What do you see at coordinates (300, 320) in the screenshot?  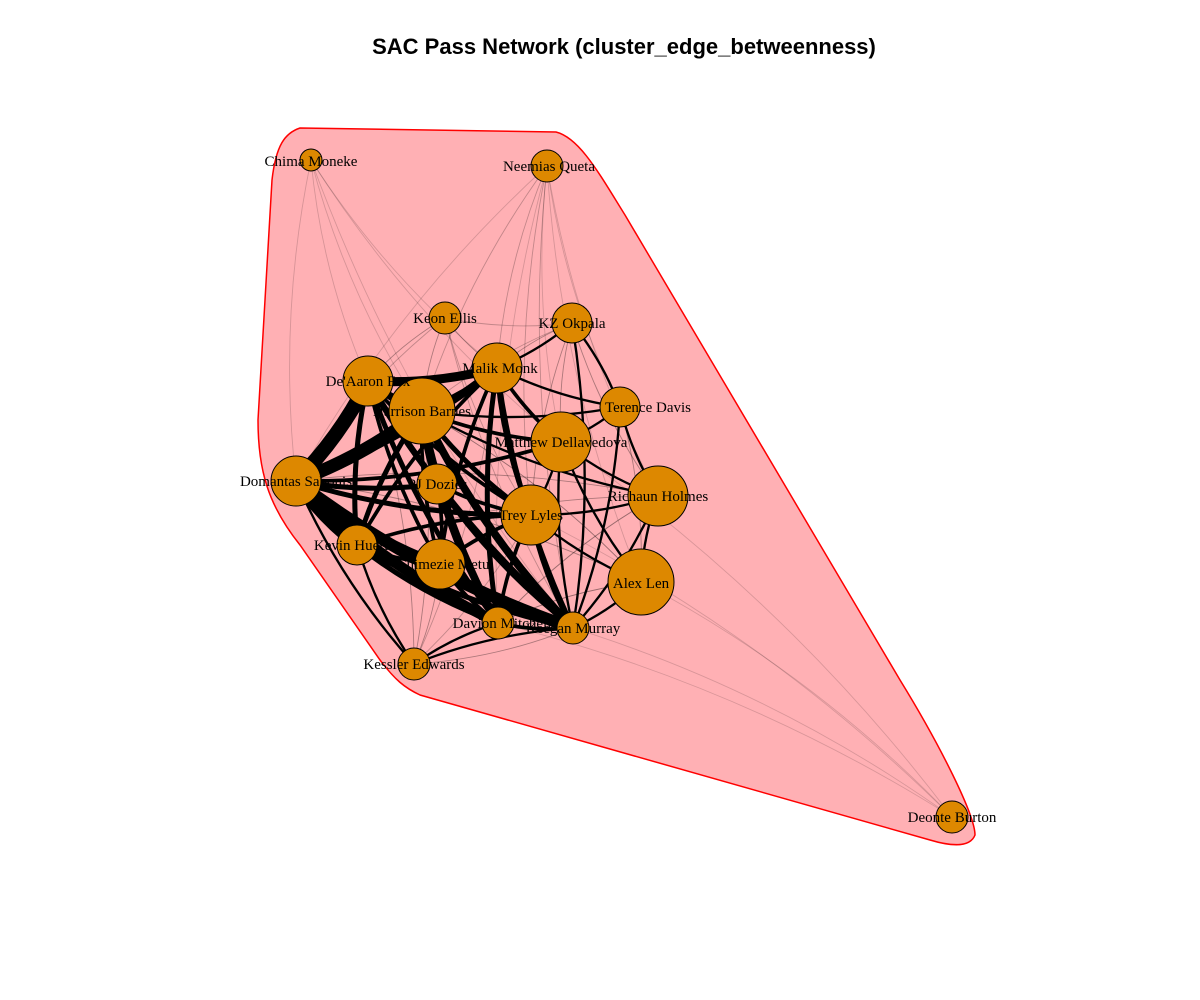 I see `edge-chima-domantas` at bounding box center [300, 320].